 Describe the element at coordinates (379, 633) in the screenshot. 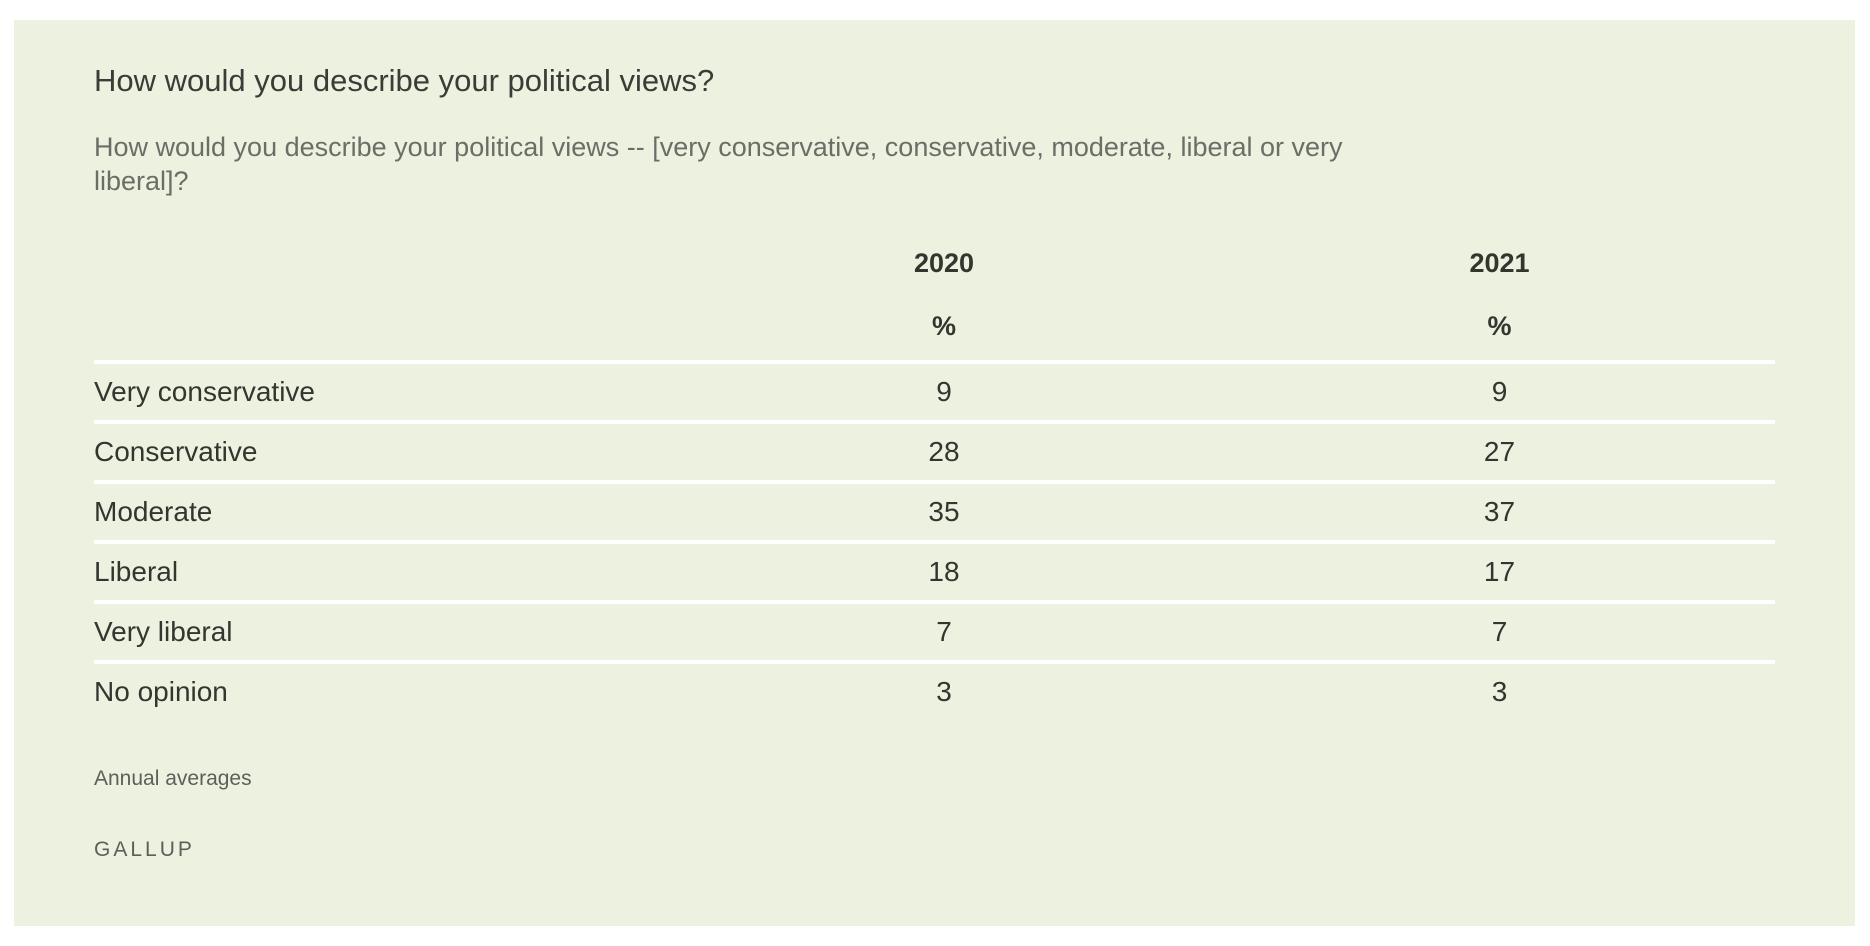

I see `row-label: Very liberal` at that location.